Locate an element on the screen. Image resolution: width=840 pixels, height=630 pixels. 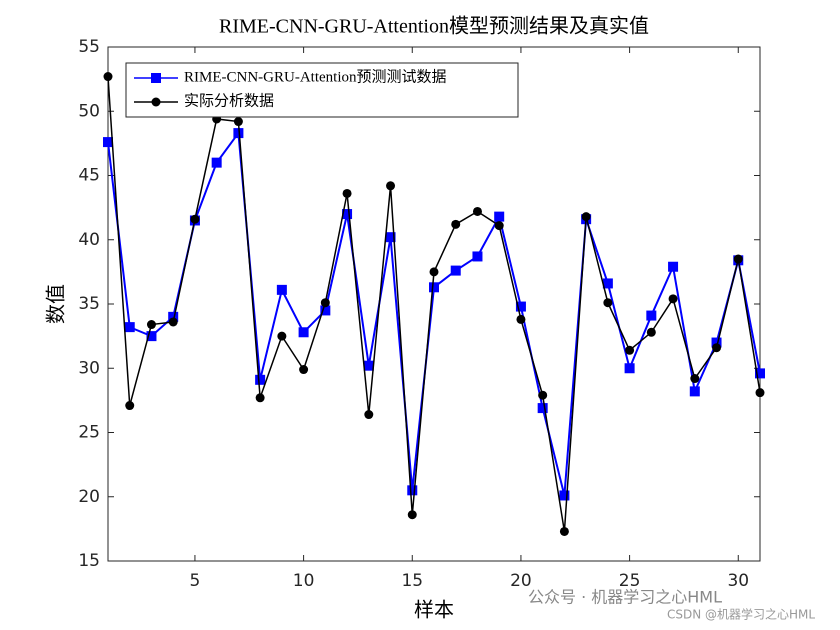
x-tick-label: 10 is located at coordinates (304, 581).